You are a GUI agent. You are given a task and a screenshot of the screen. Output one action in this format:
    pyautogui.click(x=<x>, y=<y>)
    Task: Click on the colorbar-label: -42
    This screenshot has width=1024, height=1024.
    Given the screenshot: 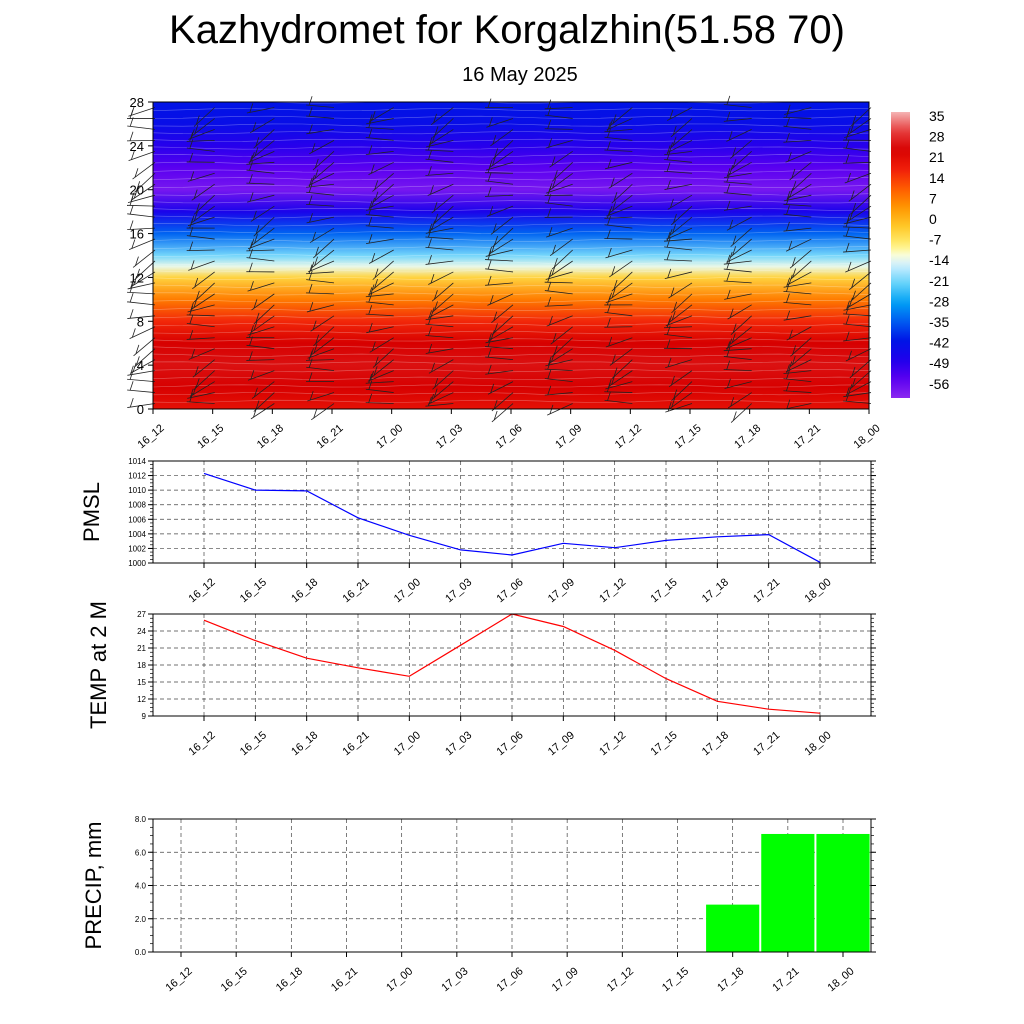 What is the action you would take?
    pyautogui.click(x=939, y=343)
    